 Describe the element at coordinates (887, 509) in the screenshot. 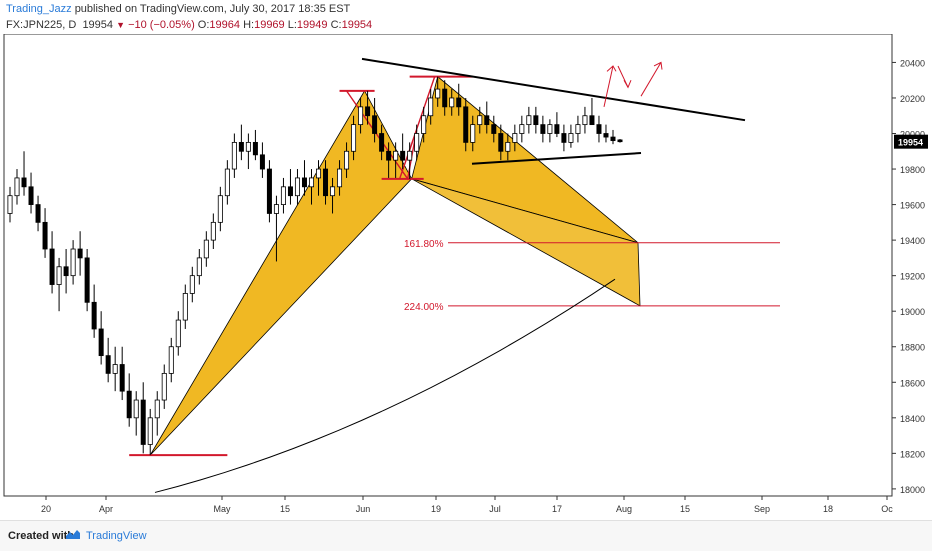

I see `time-tick-label: Oc` at that location.